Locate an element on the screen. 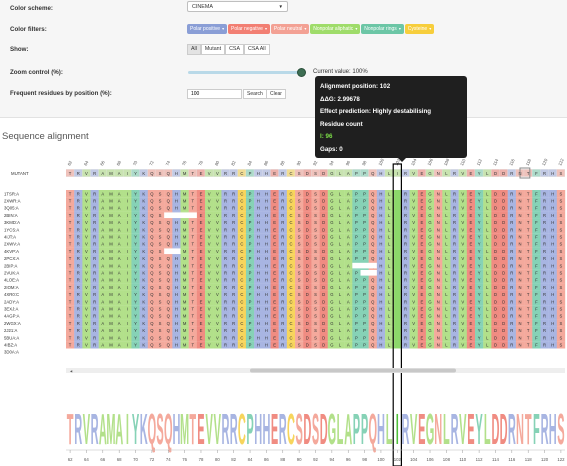  sequence-name: 3KMD:A is located at coordinates (12, 222).